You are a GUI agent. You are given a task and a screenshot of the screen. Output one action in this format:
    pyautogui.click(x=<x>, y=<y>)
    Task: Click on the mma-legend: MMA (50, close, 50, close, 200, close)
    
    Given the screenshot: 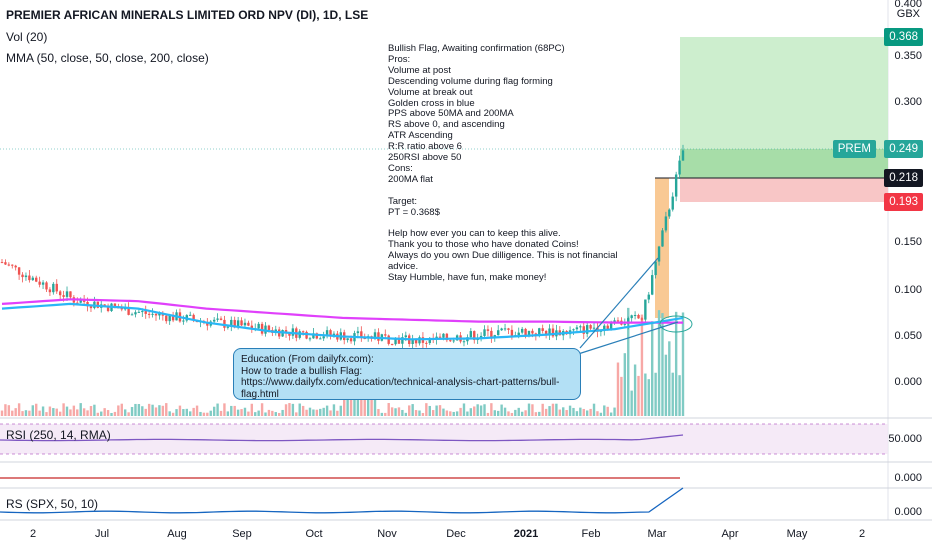 What is the action you would take?
    pyautogui.click(x=107, y=58)
    